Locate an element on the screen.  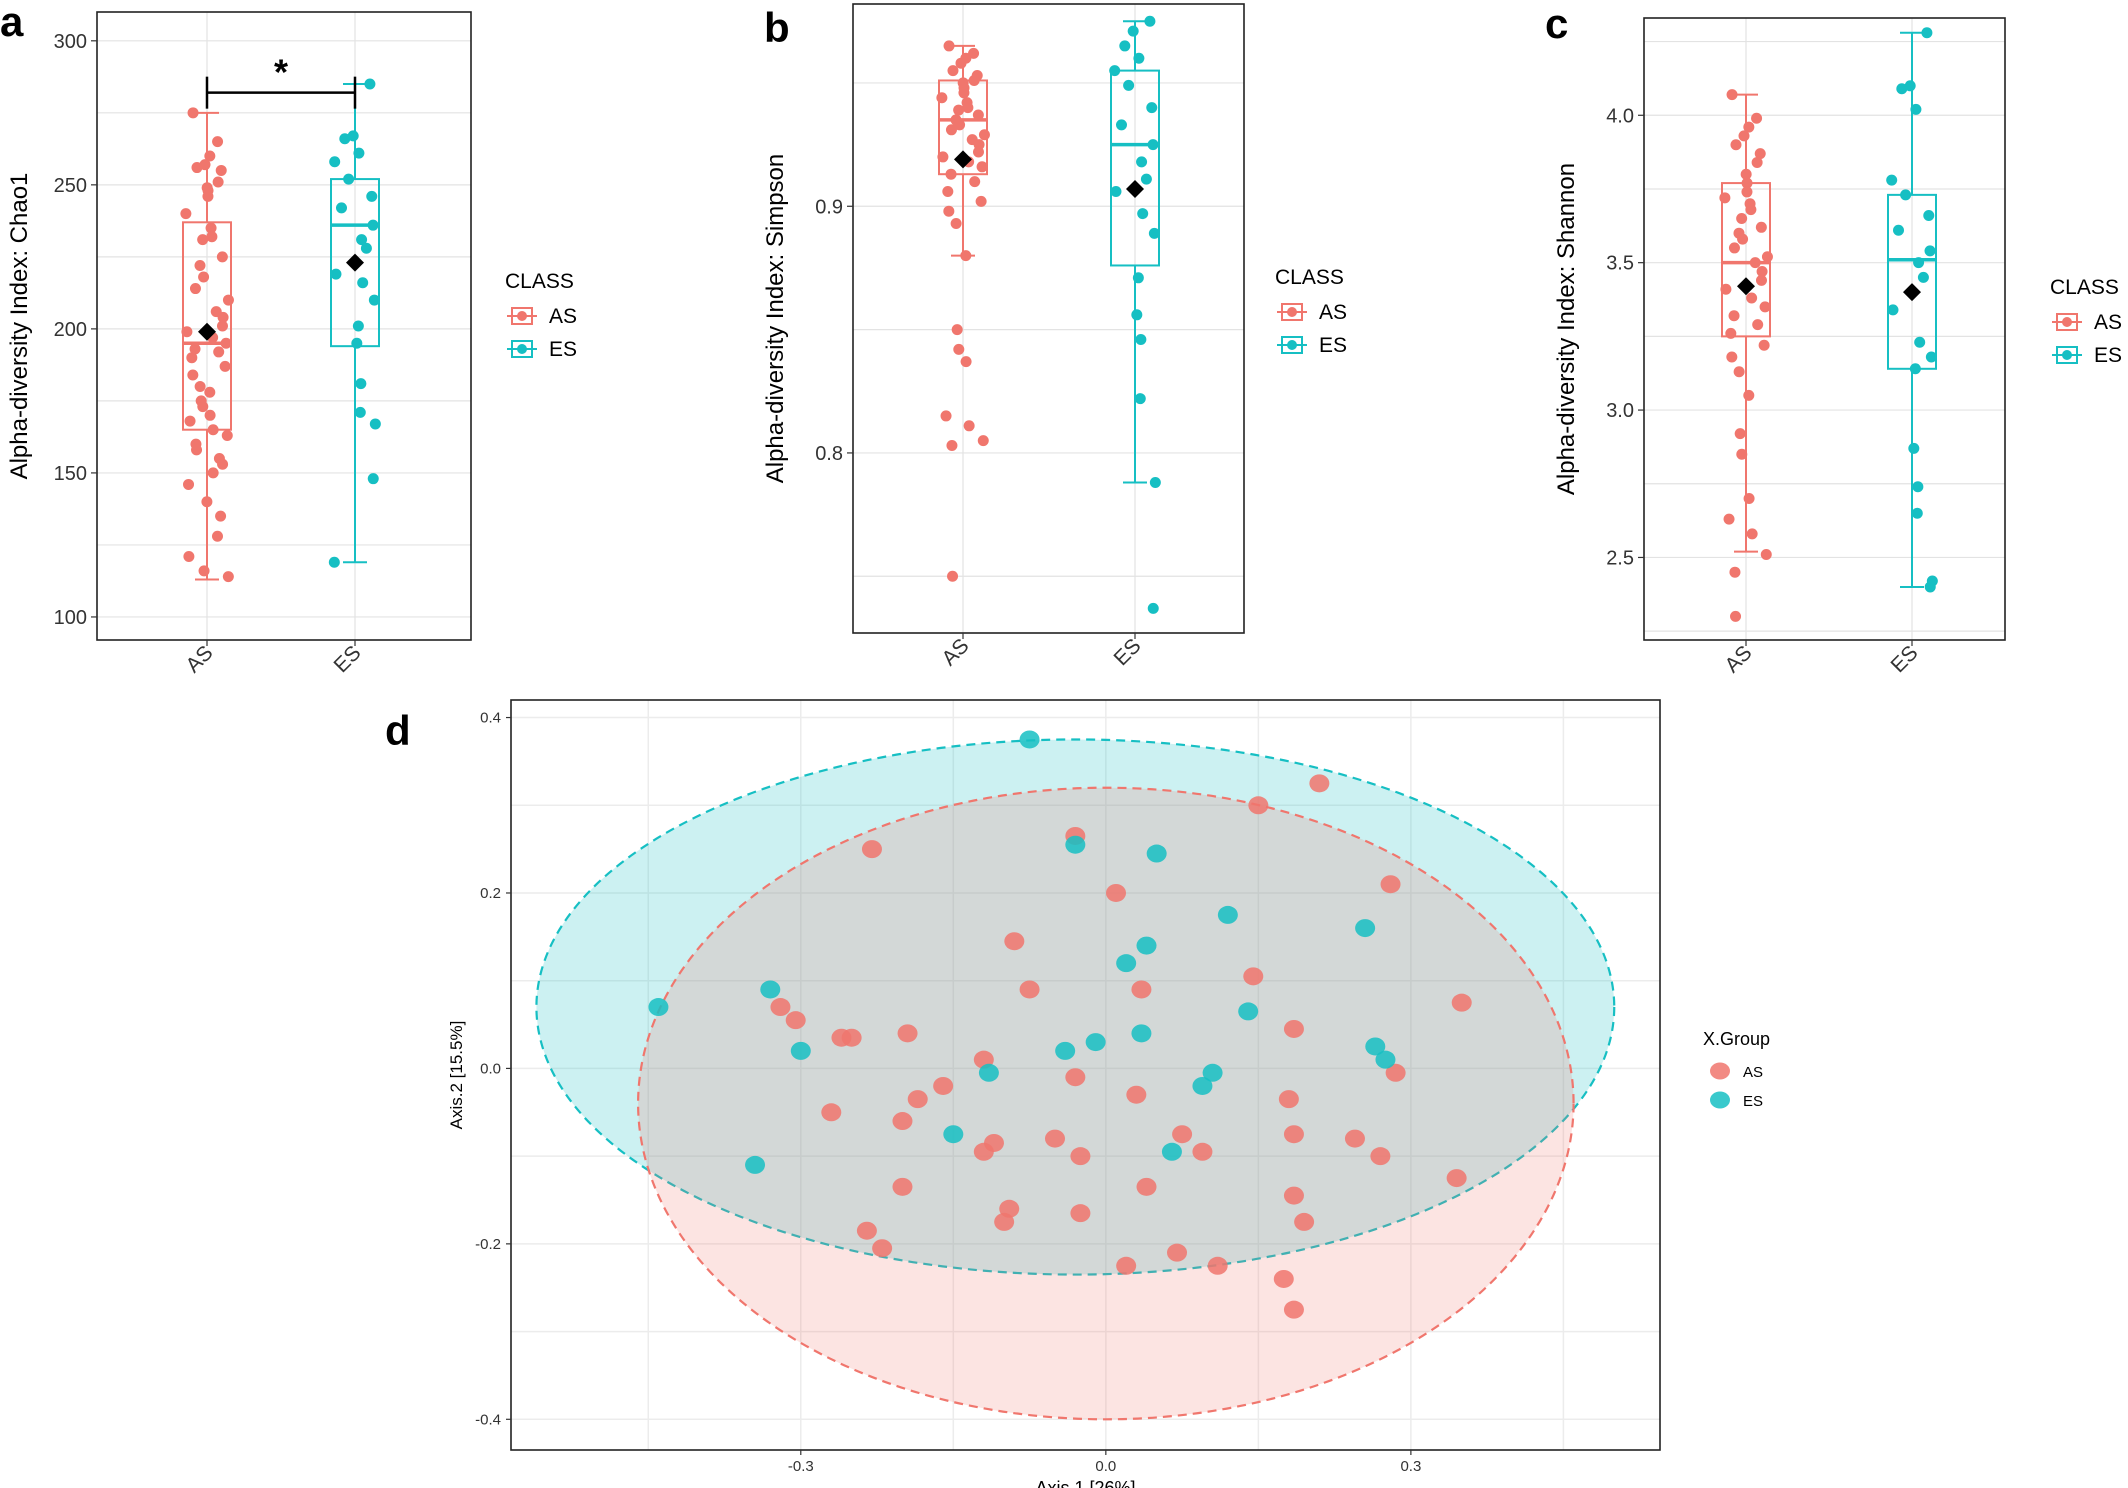
a-ytick-label: 200 is located at coordinates (70, 330).